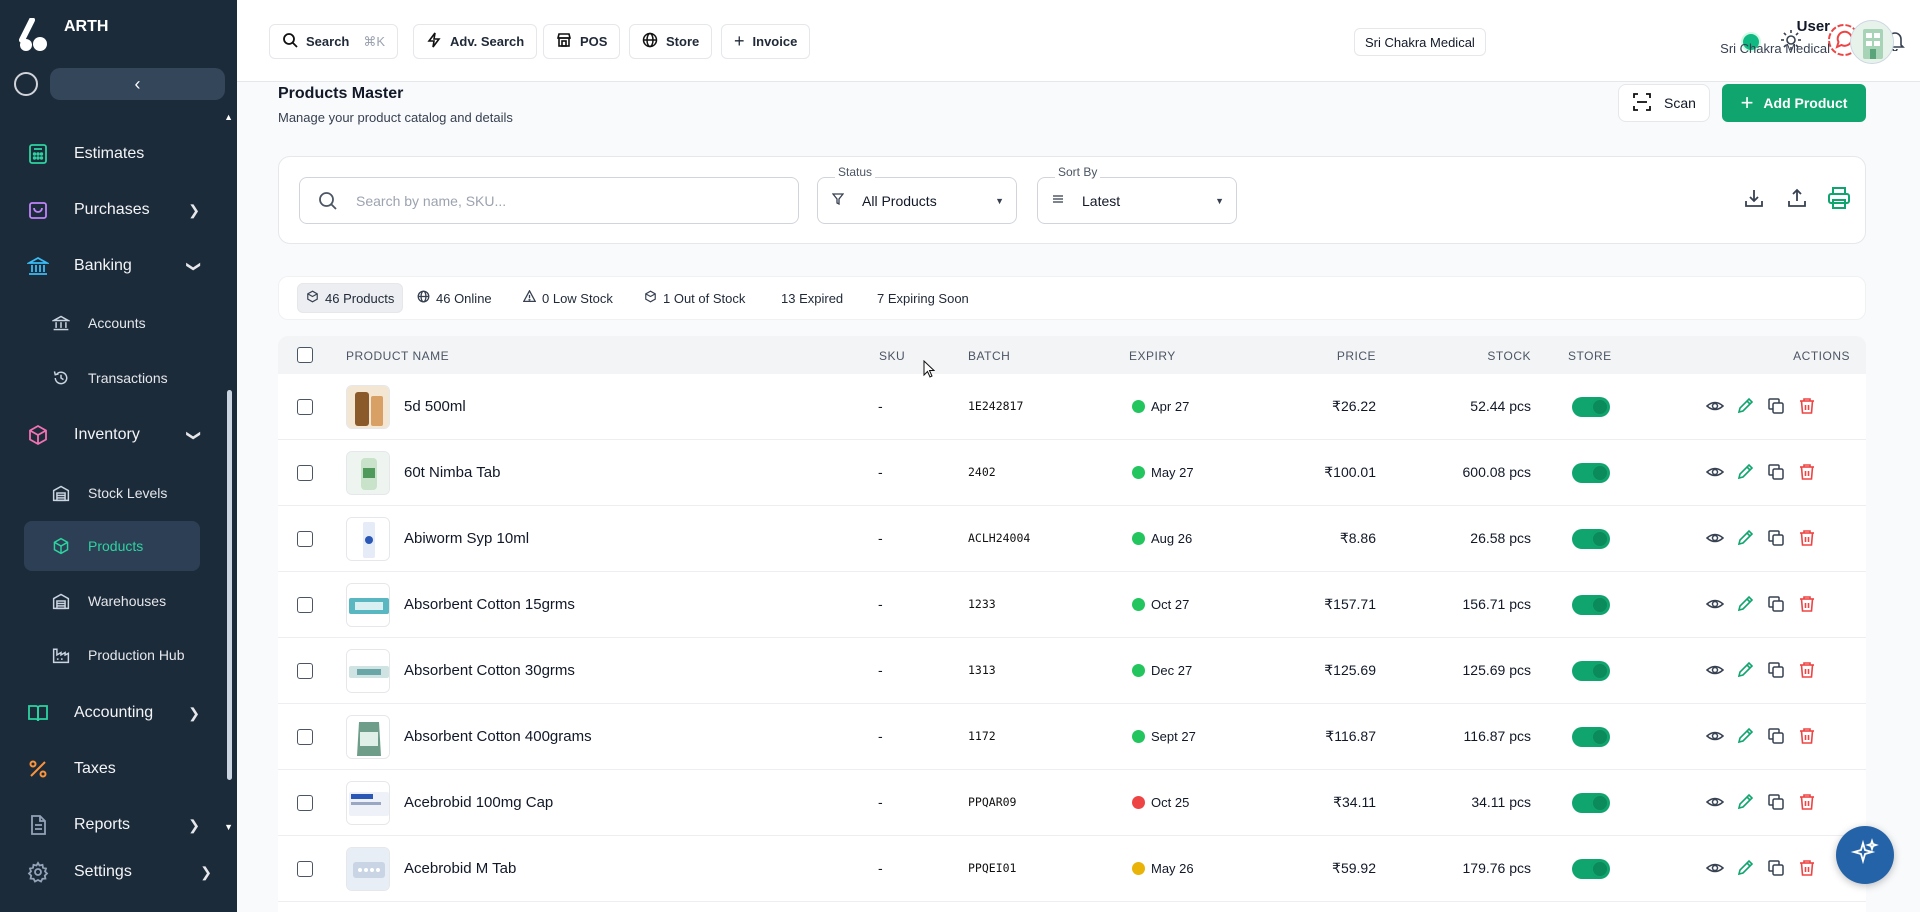 The width and height of the screenshot is (1920, 912). What do you see at coordinates (229, 585) in the screenshot?
I see `sidebar-scrollbar` at bounding box center [229, 585].